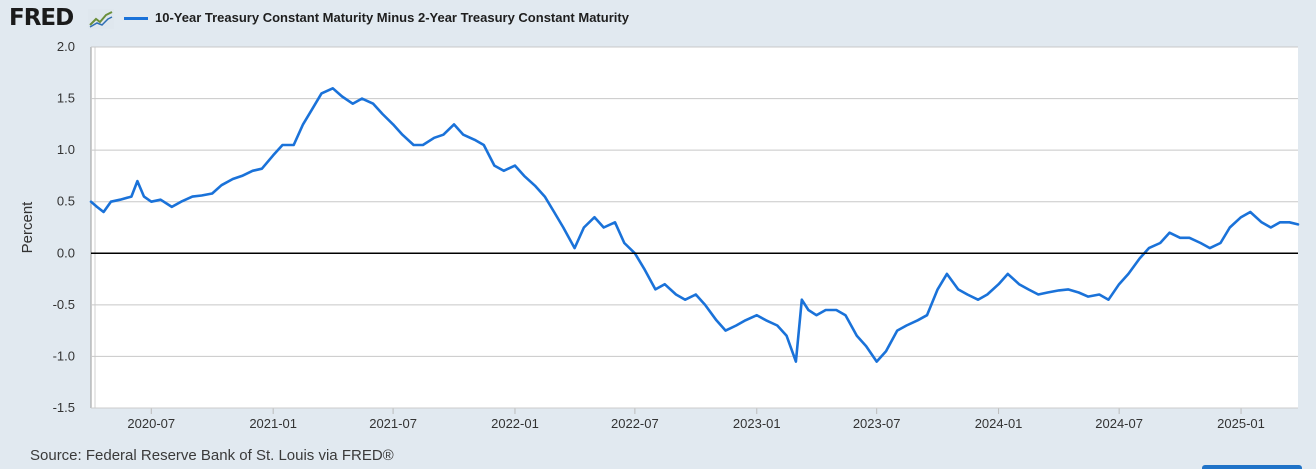  Describe the element at coordinates (64, 304) in the screenshot. I see `y-tick-label: -0.5` at that location.